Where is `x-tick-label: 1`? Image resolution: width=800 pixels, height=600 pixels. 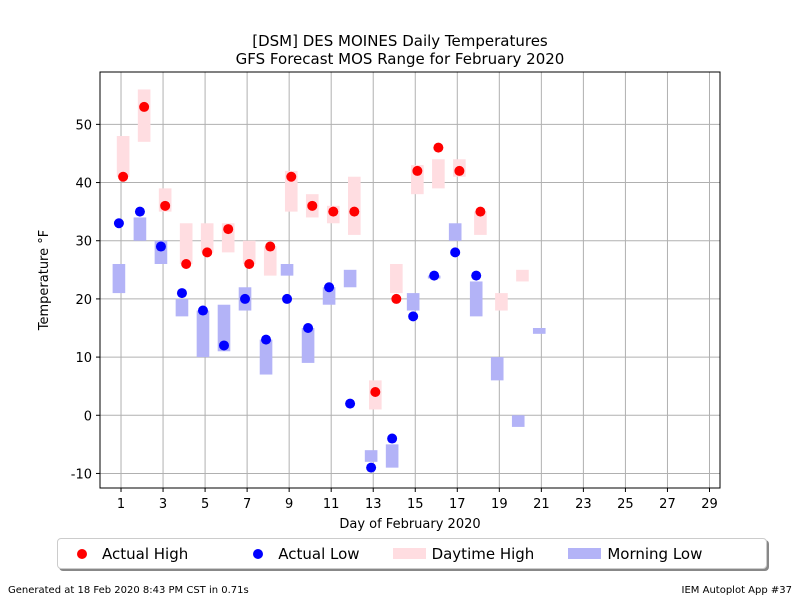
x-tick-label: 1 is located at coordinates (121, 504).